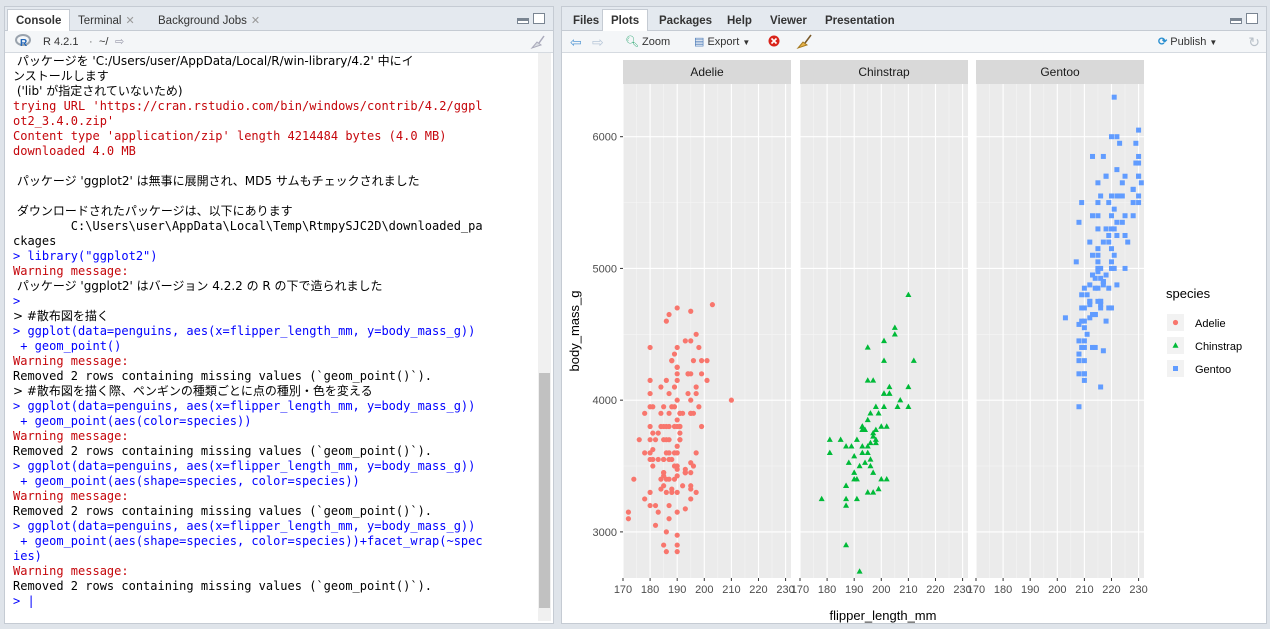 This screenshot has height=629, width=1270. I want to click on tab-viewer: Viewer, so click(788, 20).